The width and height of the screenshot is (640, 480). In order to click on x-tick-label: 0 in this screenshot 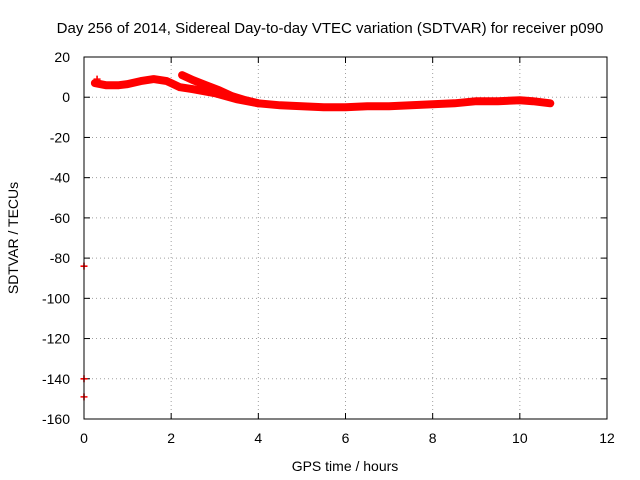, I will do `click(84, 438)`.